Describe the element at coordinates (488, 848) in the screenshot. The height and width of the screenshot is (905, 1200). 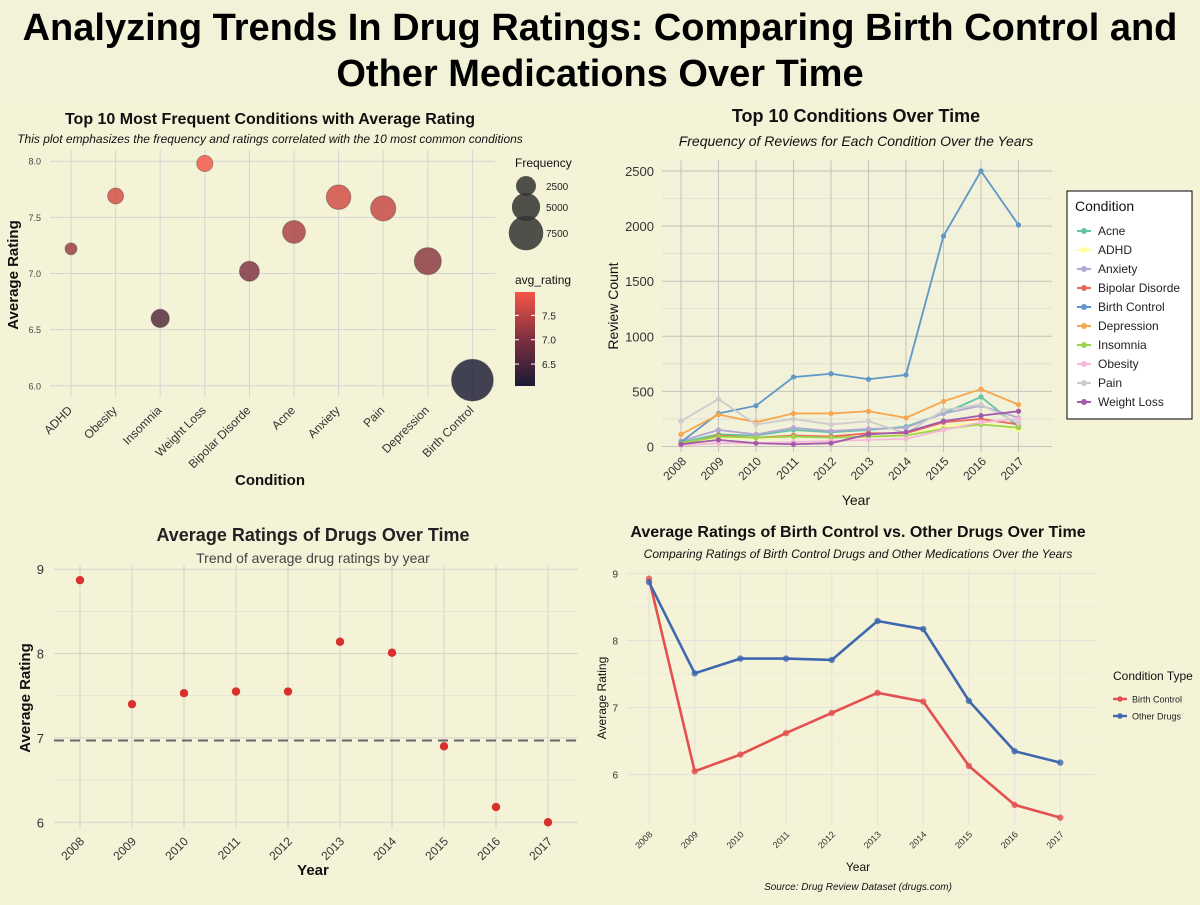
I see `chart3-x-tick-label: 2016` at that location.